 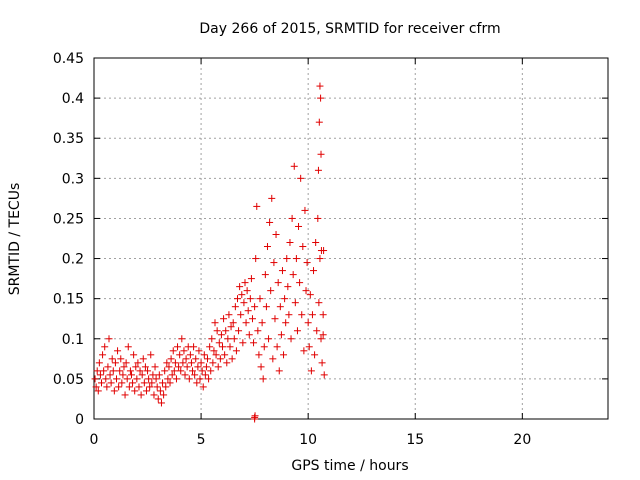 What do you see at coordinates (68, 380) in the screenshot?
I see `y-tick-label: 0.05` at bounding box center [68, 380].